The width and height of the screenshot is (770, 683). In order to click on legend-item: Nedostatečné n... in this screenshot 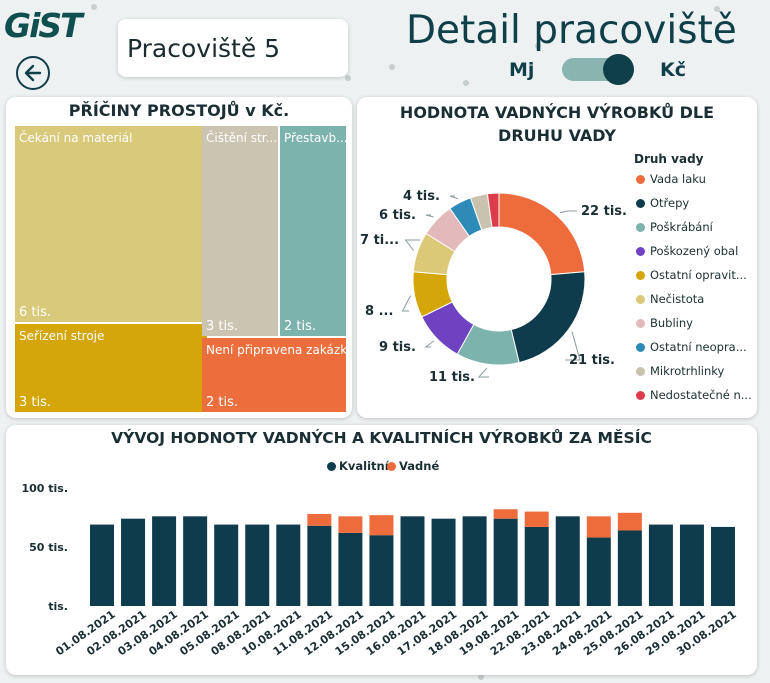, I will do `click(694, 395)`.